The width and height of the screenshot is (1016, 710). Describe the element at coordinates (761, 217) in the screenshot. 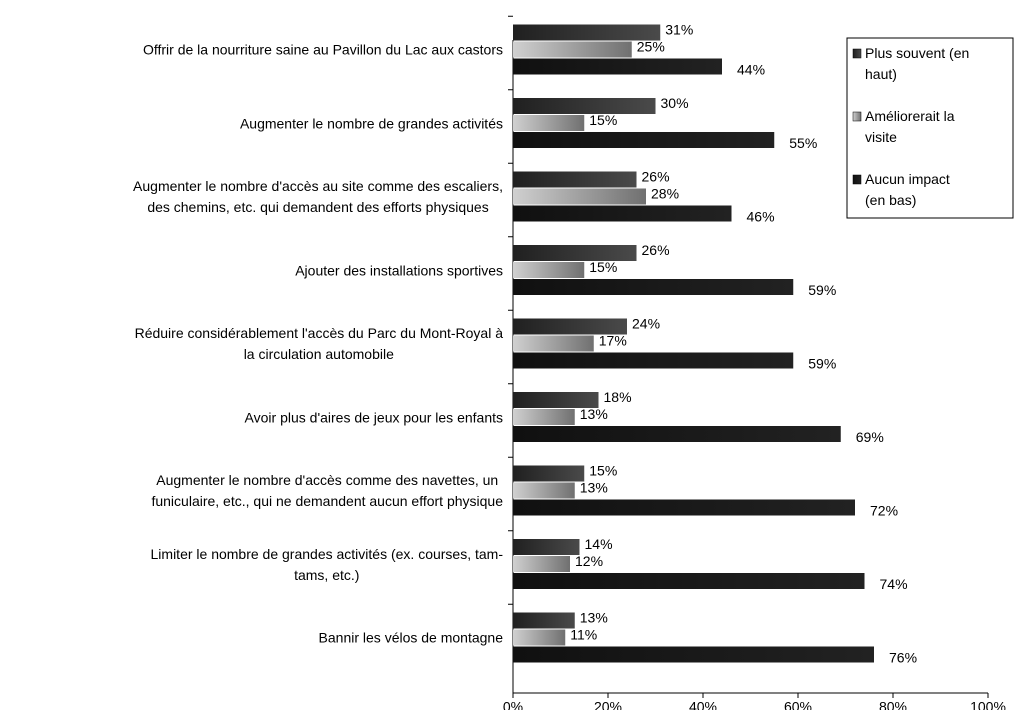

I see `value-label: 46%` at that location.